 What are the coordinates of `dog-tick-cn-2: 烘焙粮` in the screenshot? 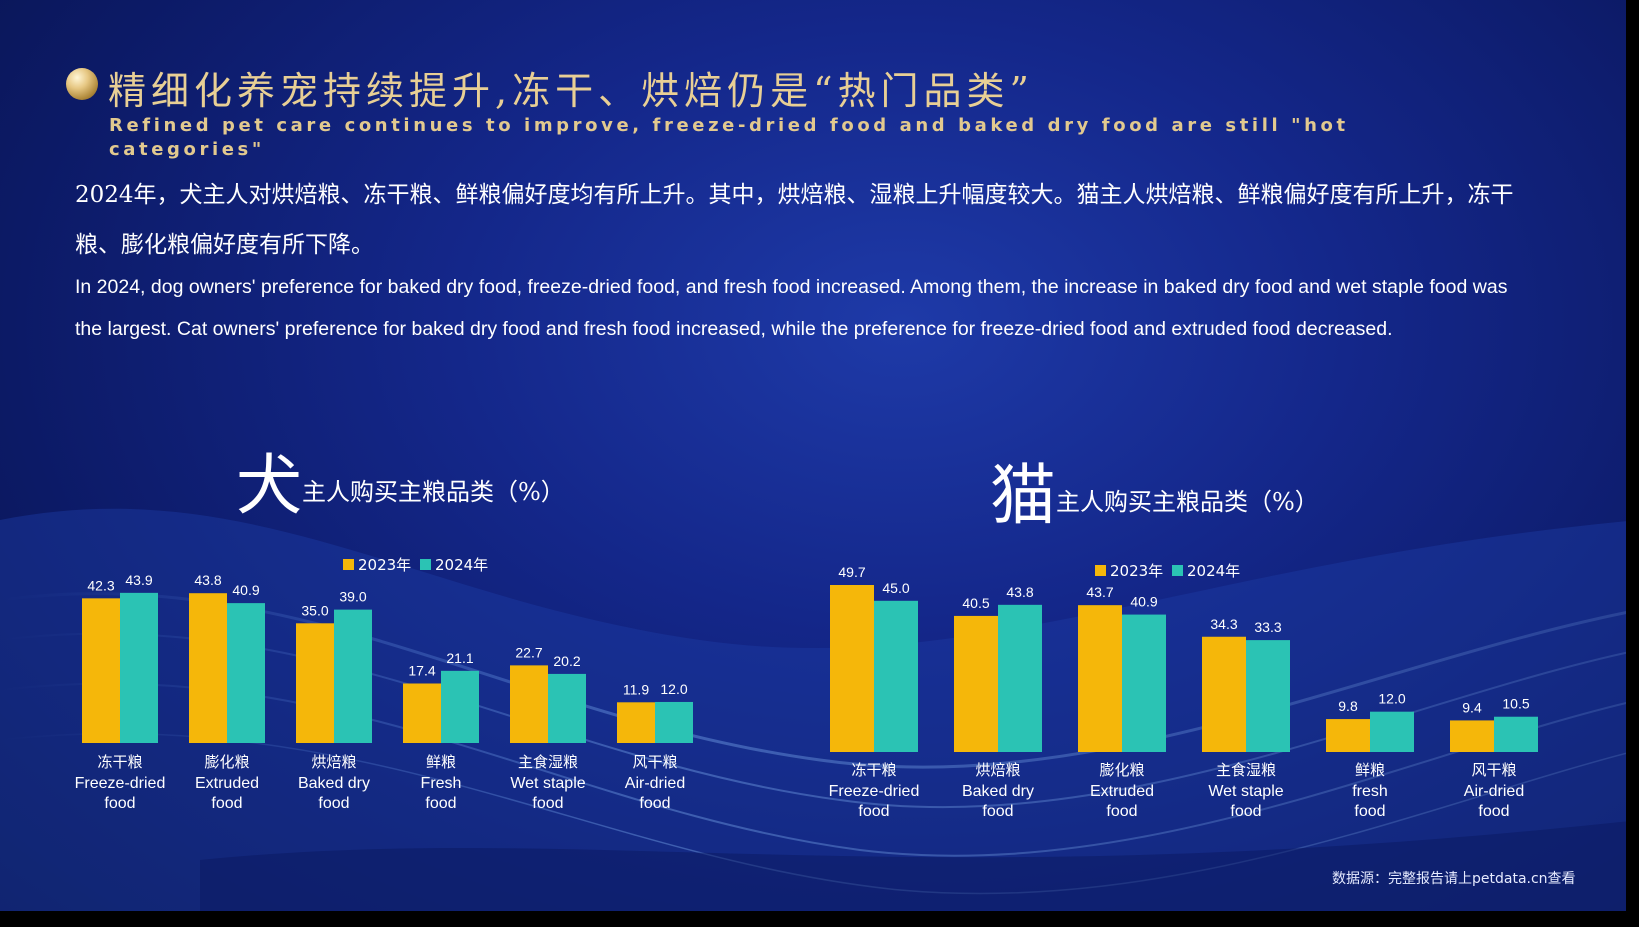 It's located at (333, 762).